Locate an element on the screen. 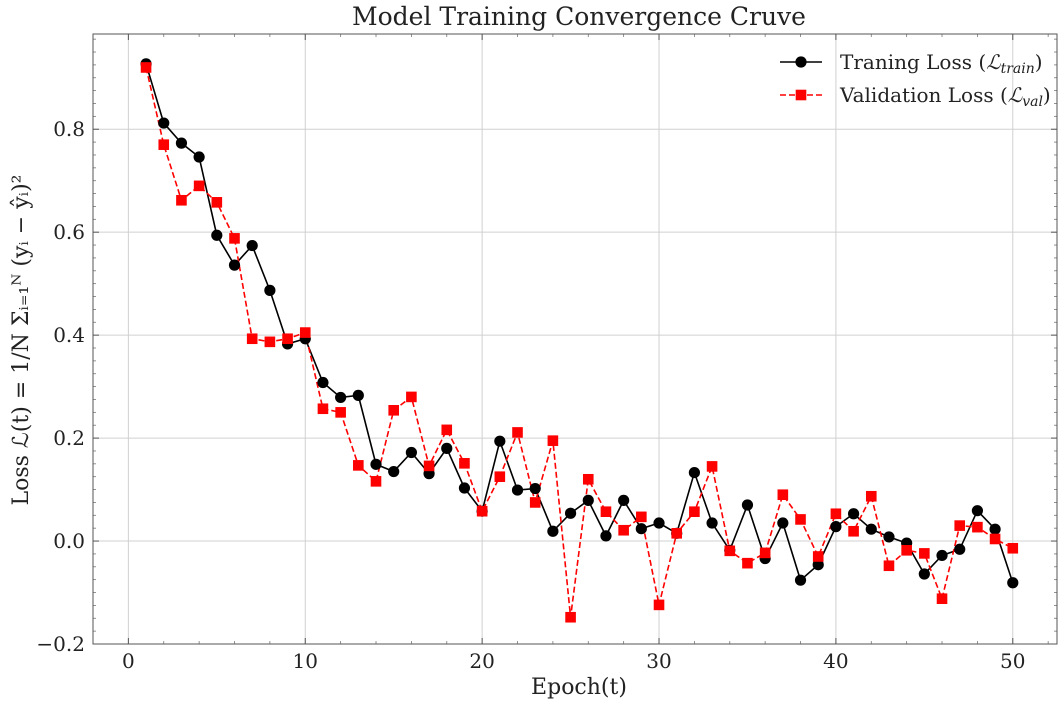 The width and height of the screenshot is (1063, 703). x-tick-label: 20 is located at coordinates (481, 661).